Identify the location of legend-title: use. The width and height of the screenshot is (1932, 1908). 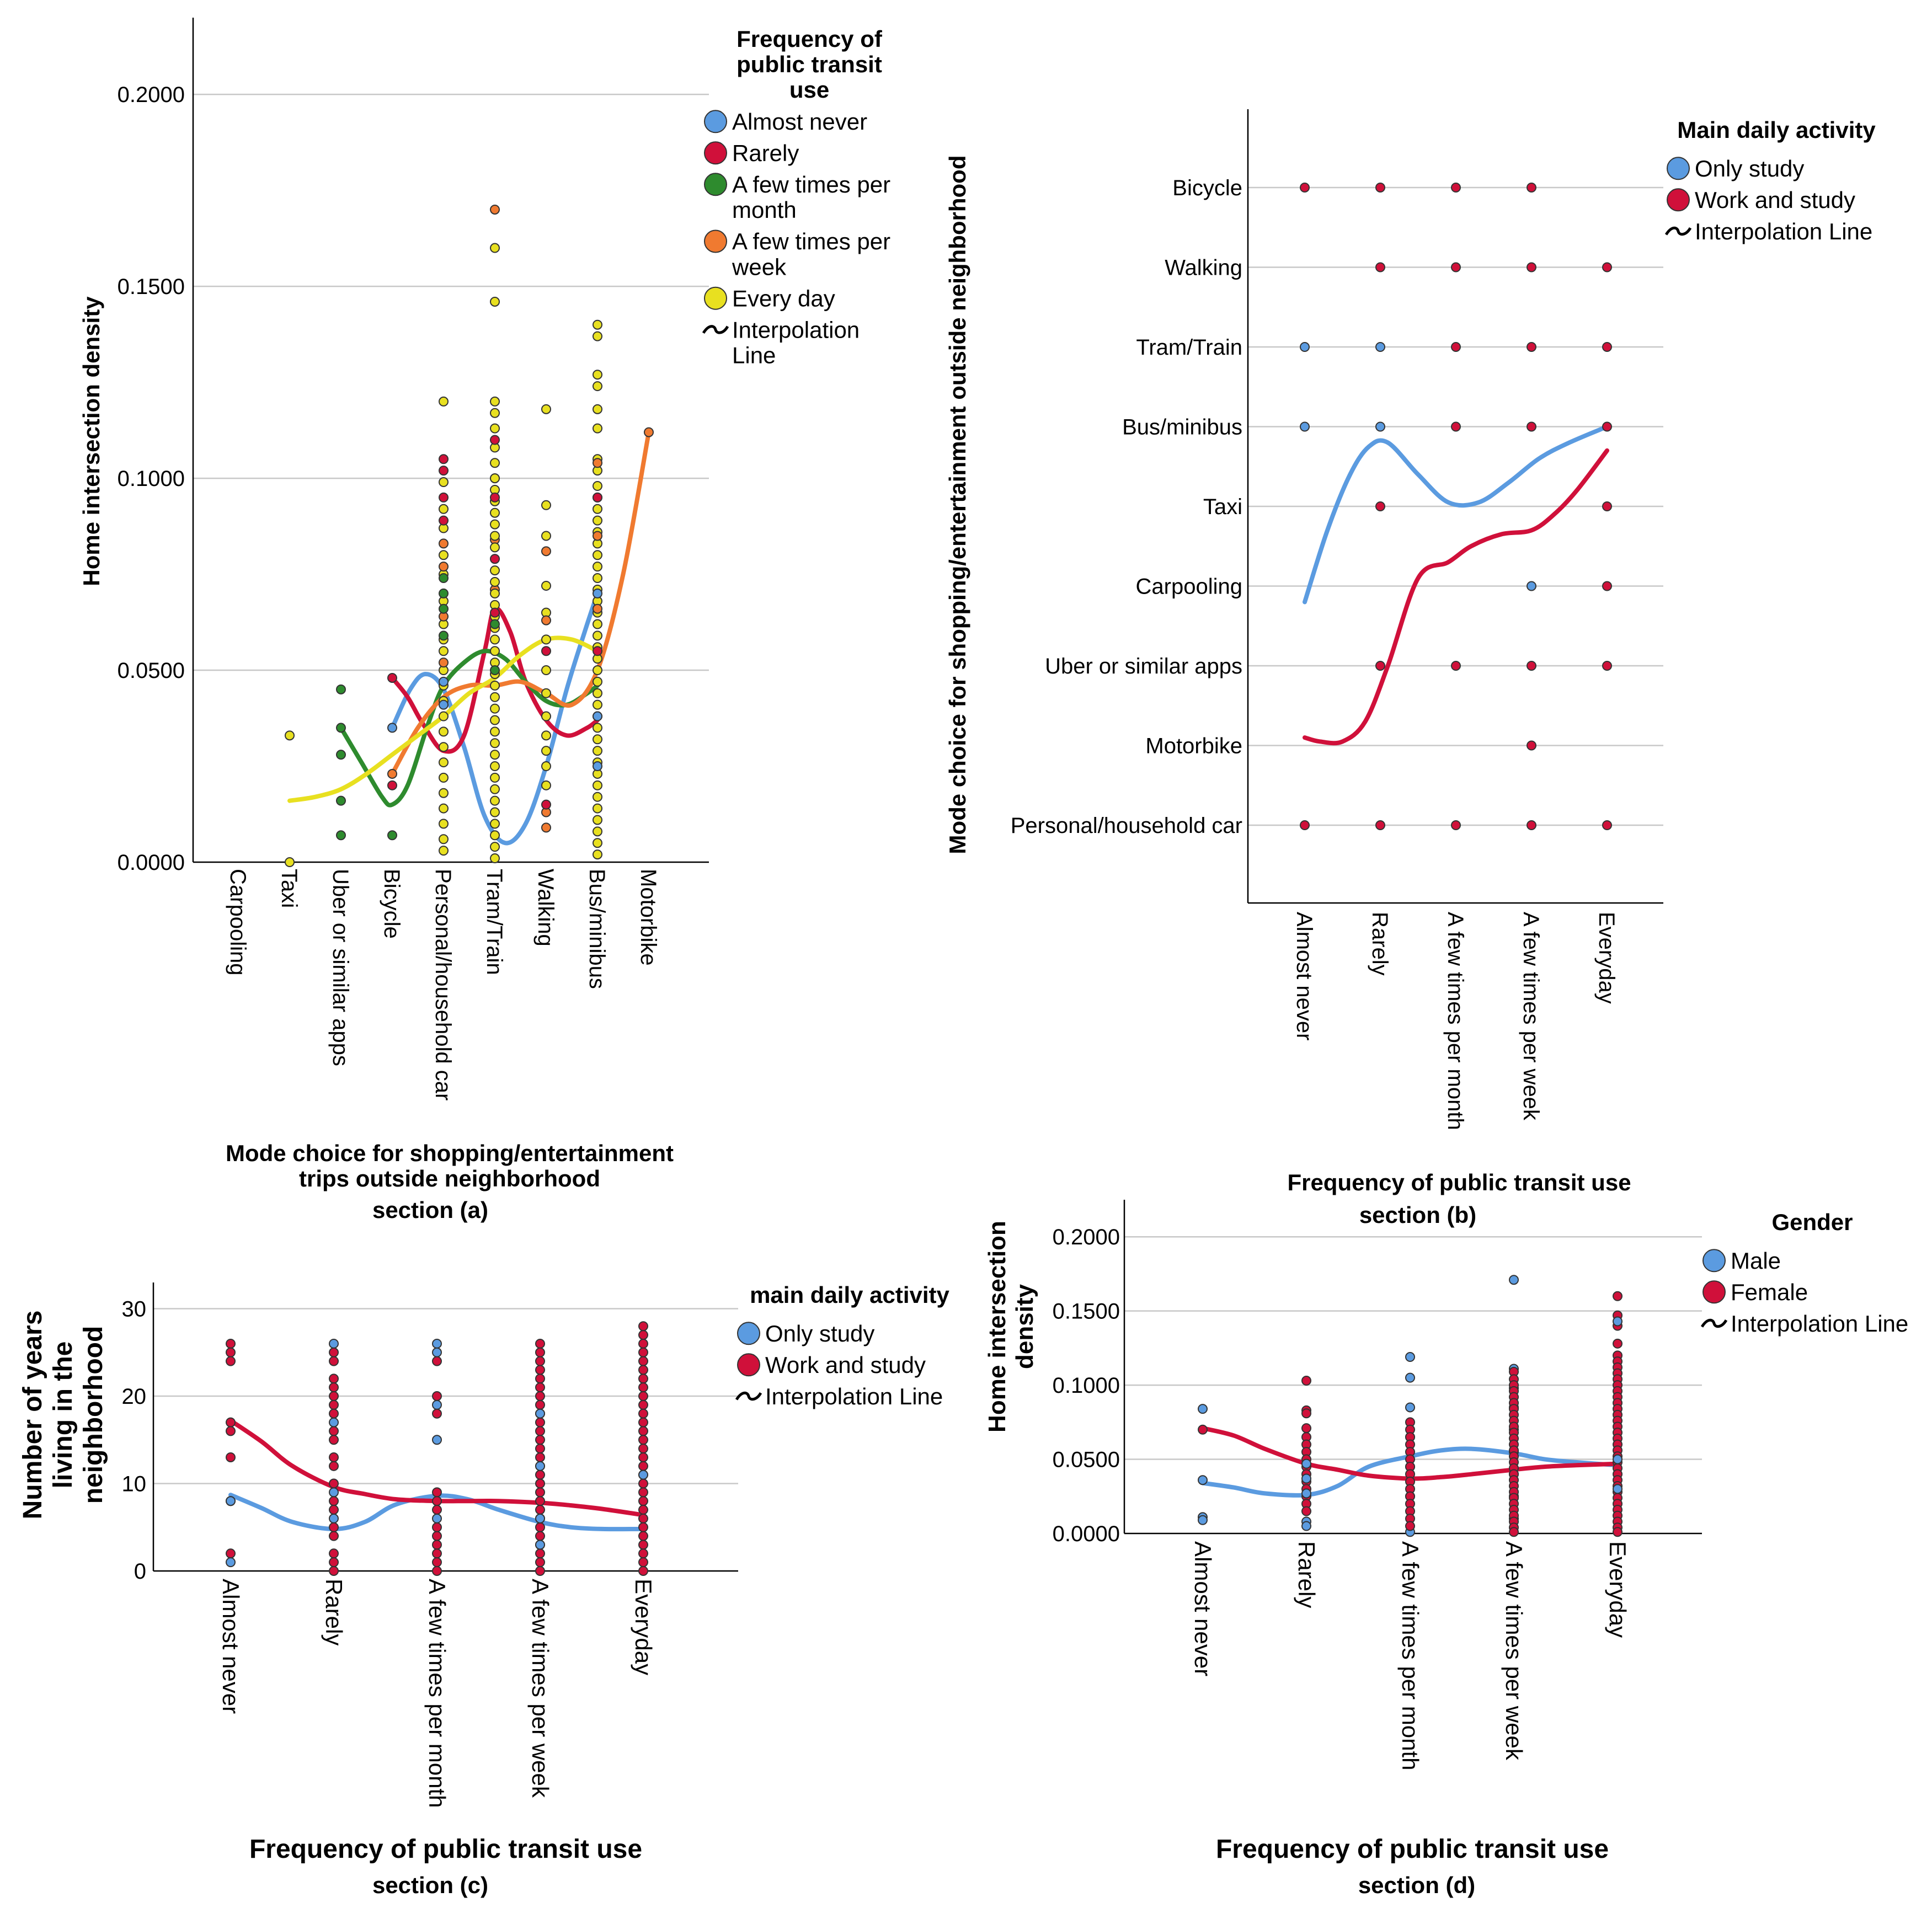
(809, 90).